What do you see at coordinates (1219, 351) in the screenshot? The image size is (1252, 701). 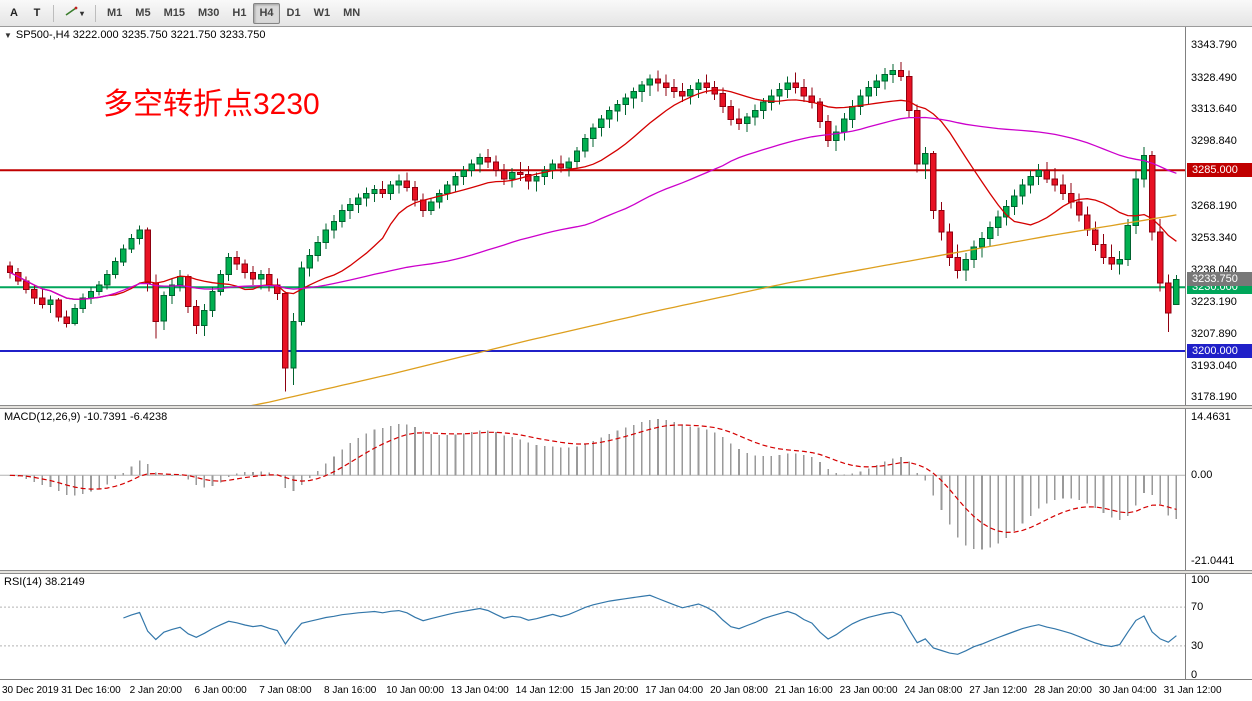 I see `price-badge-3200.000: 3200.000` at bounding box center [1219, 351].